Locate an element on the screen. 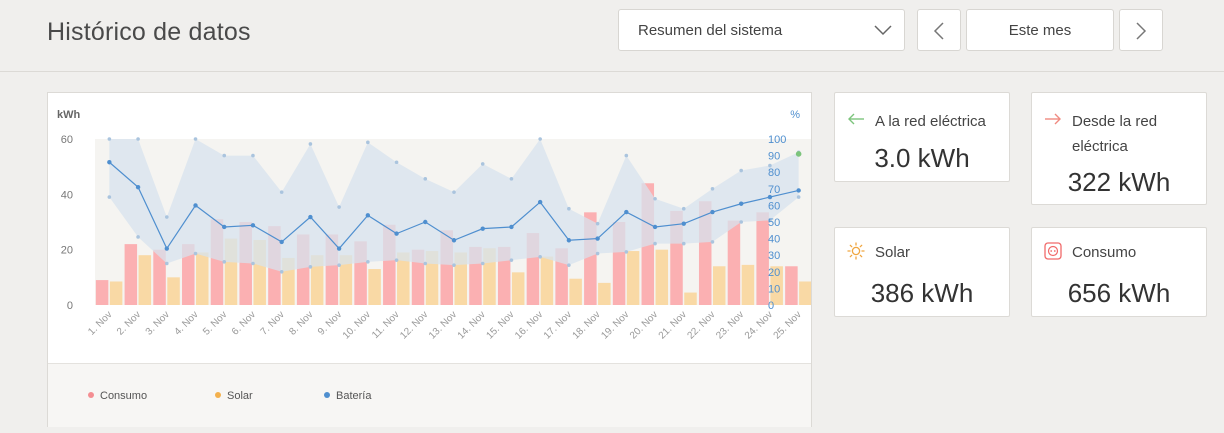 The width and height of the screenshot is (1224, 433). stat-label-solar: Solar is located at coordinates (893, 252).